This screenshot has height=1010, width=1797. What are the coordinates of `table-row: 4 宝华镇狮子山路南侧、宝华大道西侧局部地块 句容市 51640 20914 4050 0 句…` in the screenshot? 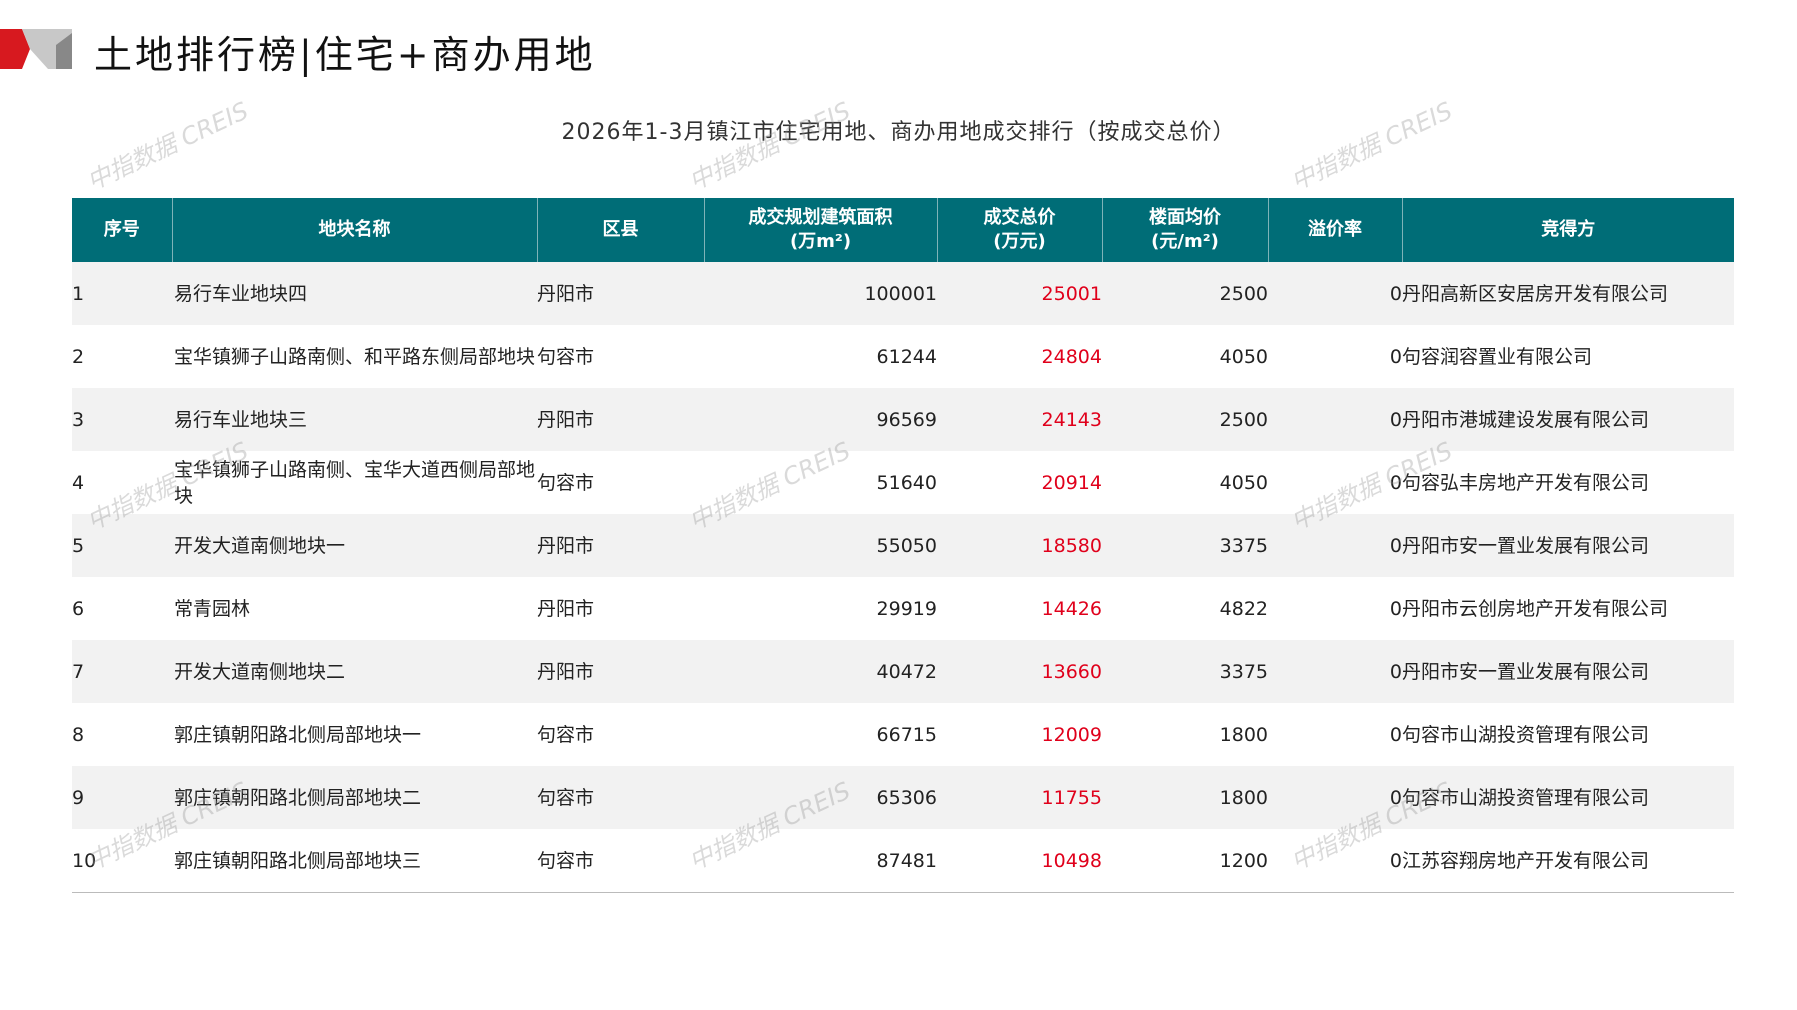 It's located at (903, 482).